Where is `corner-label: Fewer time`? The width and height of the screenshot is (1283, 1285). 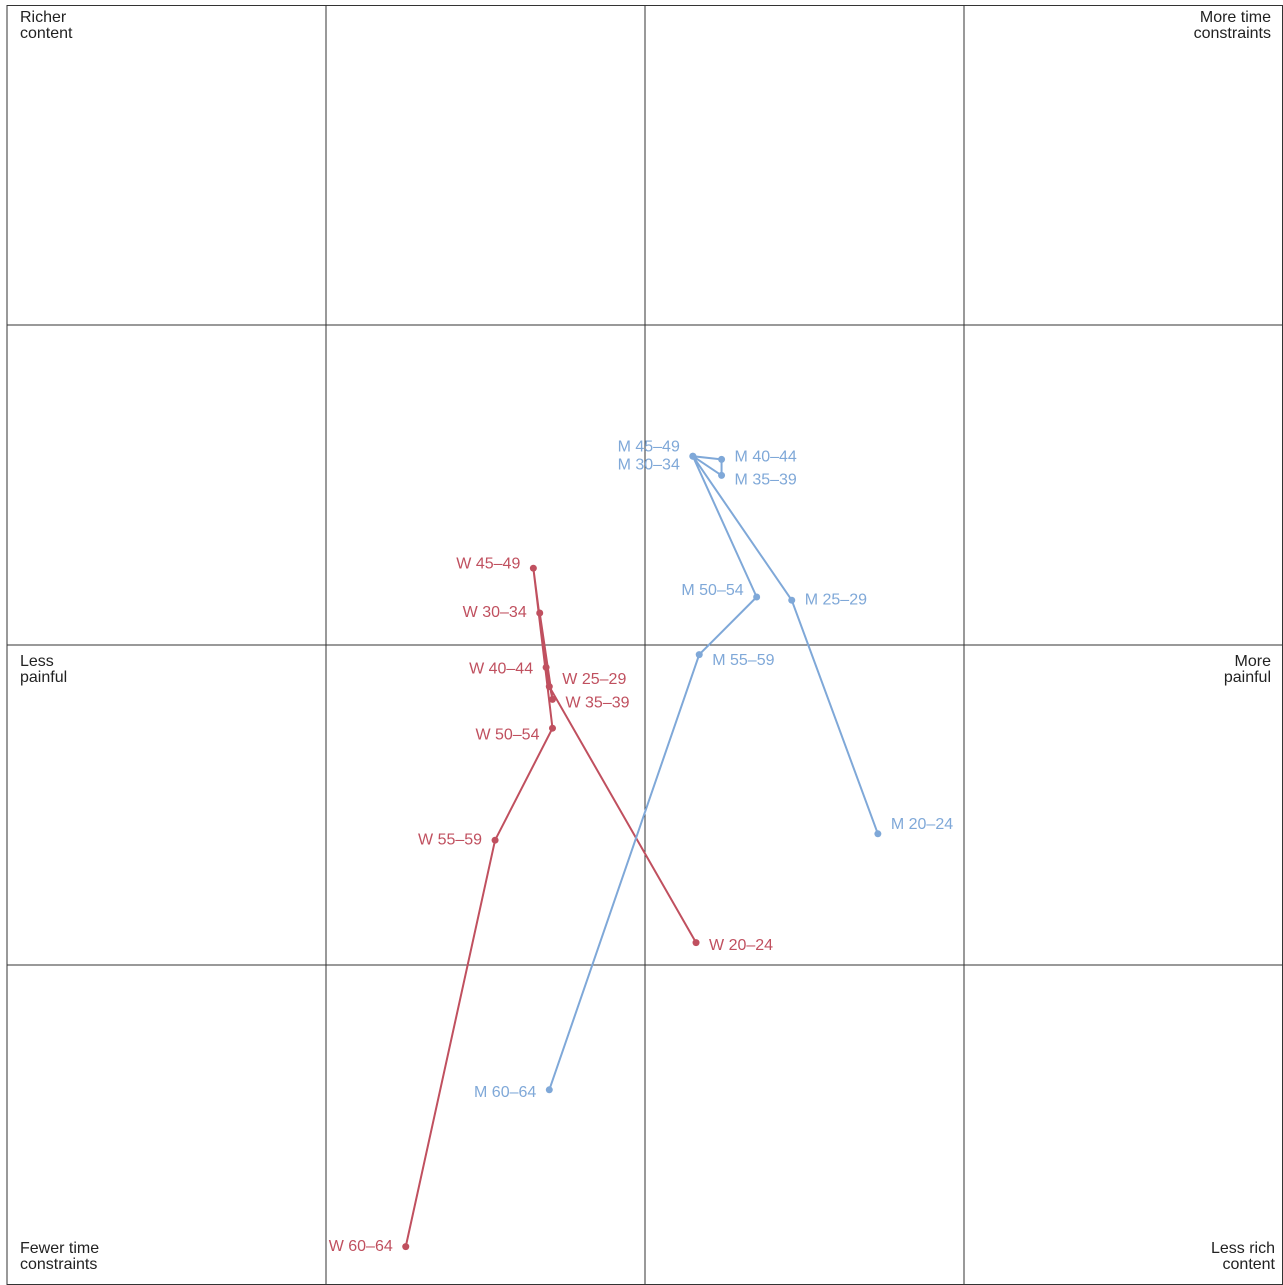
corner-label: Fewer time is located at coordinates (59, 1248).